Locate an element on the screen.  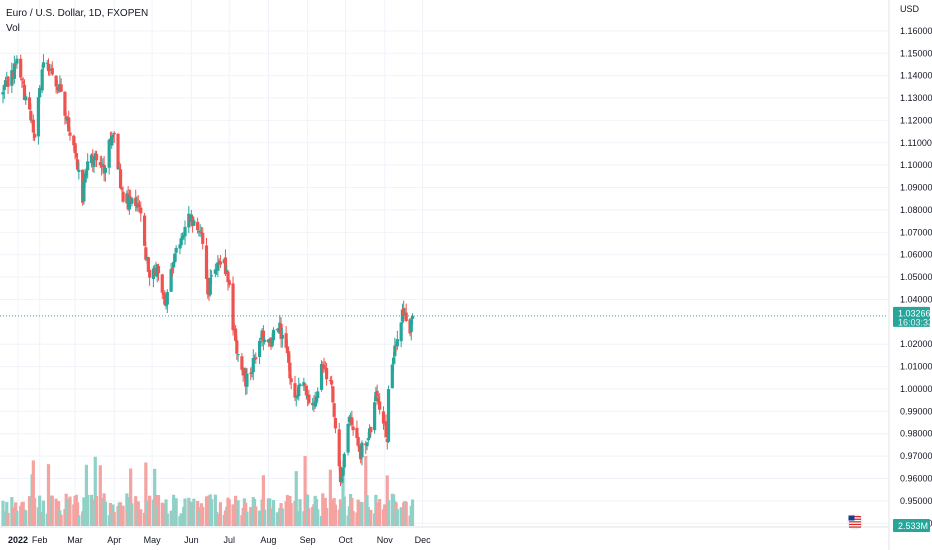
last-volume-tag: 2.533M is located at coordinates (911, 525).